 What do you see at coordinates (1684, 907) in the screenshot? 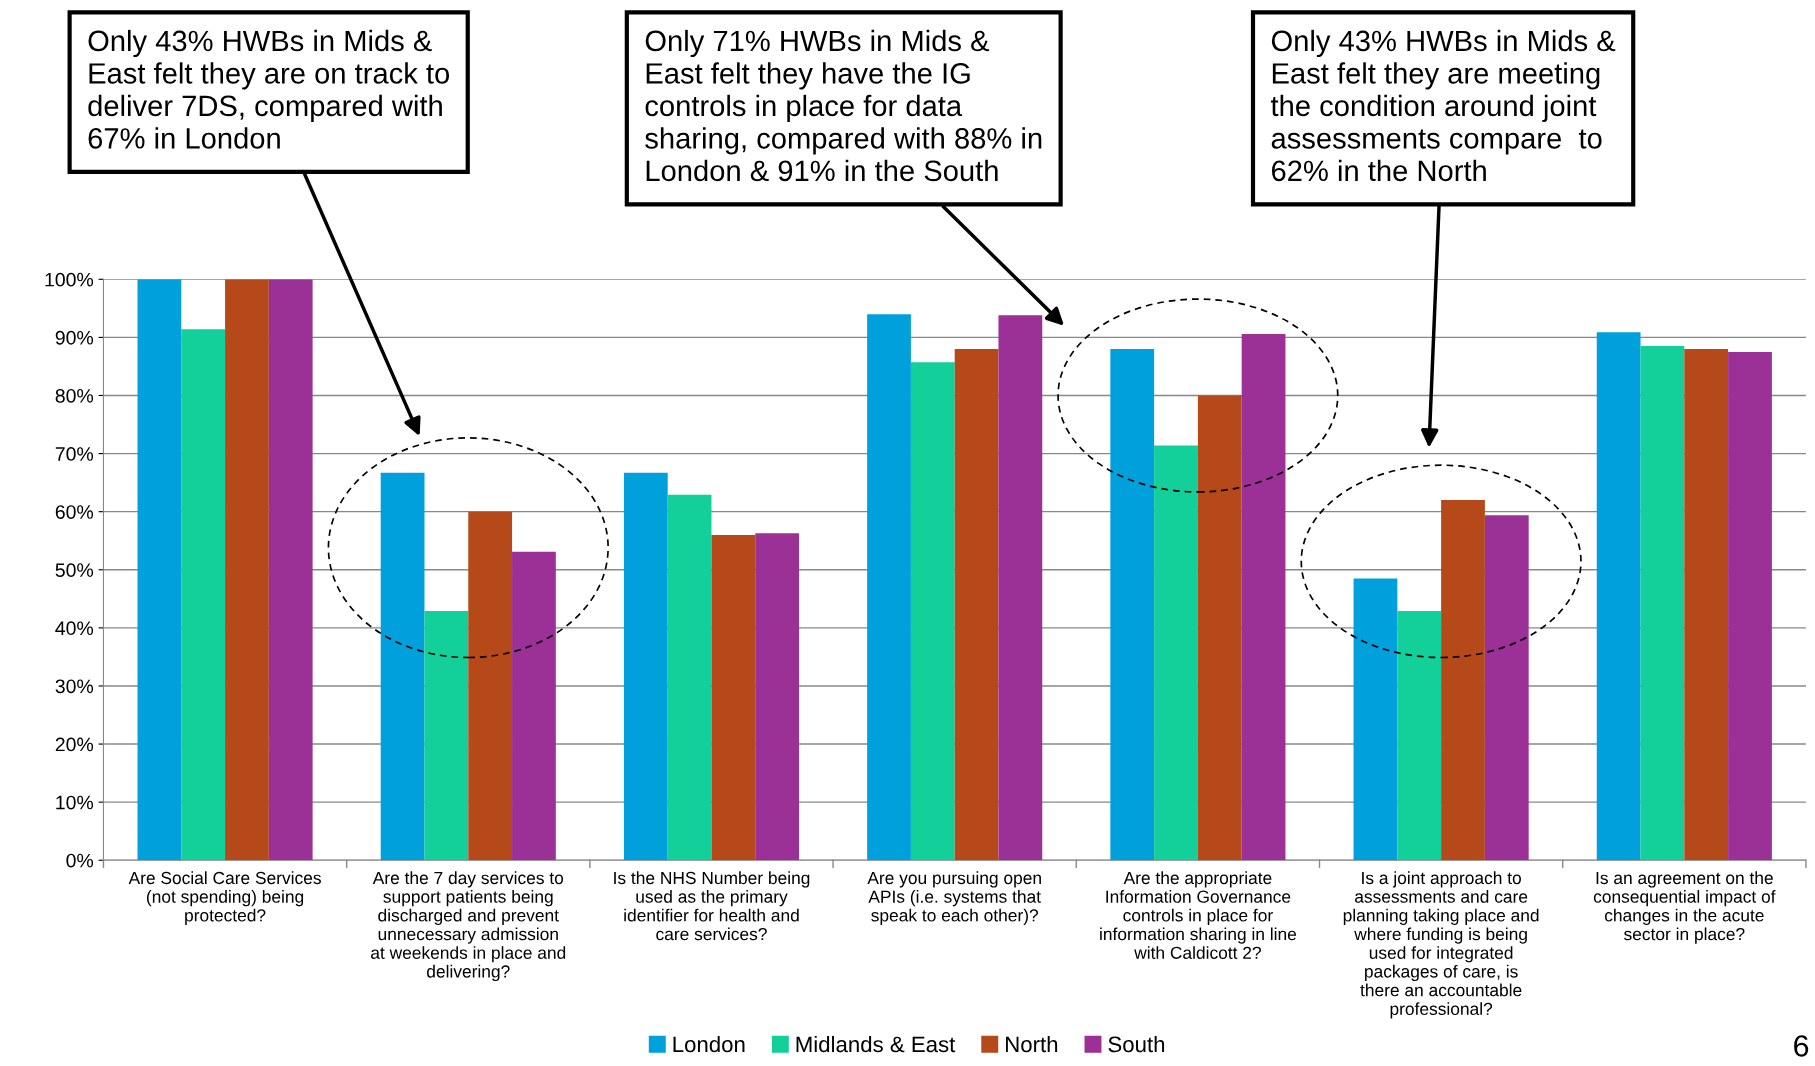
I see `x-tick-label: Is an agreement on the consequential impact of changes in the acute sector in place?` at bounding box center [1684, 907].